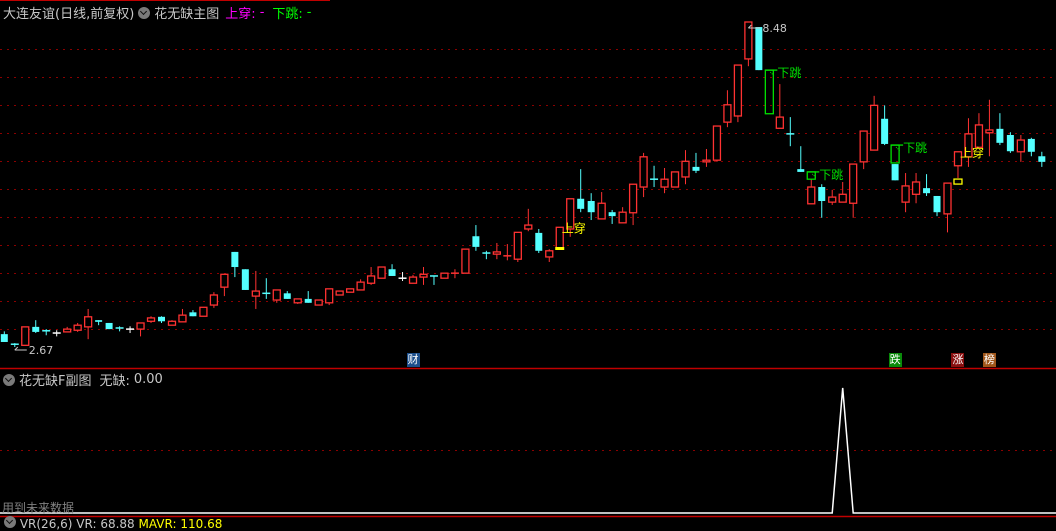  I want to click on cross-up-label: 上穿, so click(574, 227).